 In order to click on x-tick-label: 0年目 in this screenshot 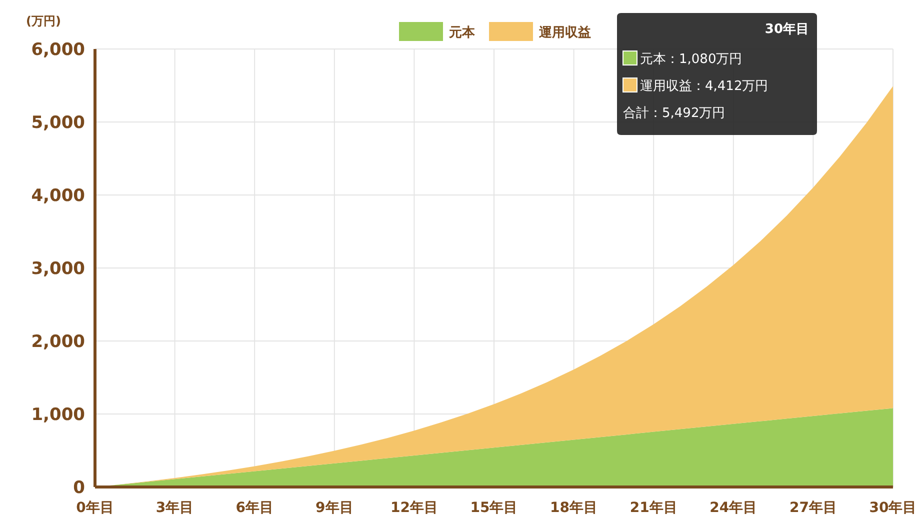, I will do `click(95, 508)`.